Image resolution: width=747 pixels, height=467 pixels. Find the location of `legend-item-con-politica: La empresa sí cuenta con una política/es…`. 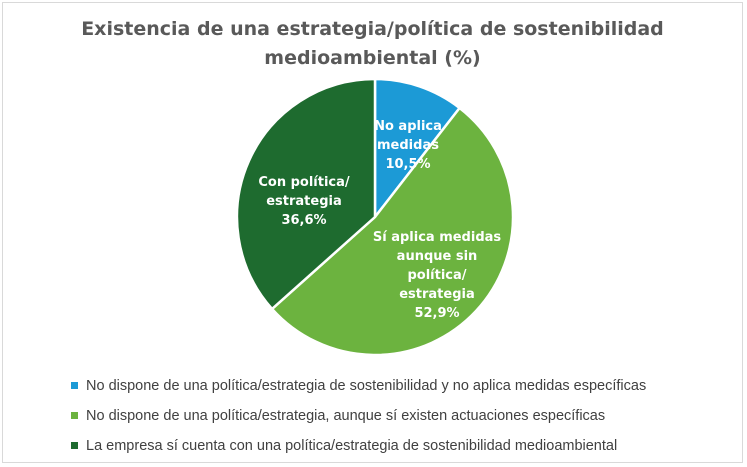

legend-item-con-politica: La empresa sí cuenta con una política/es… is located at coordinates (401, 445).